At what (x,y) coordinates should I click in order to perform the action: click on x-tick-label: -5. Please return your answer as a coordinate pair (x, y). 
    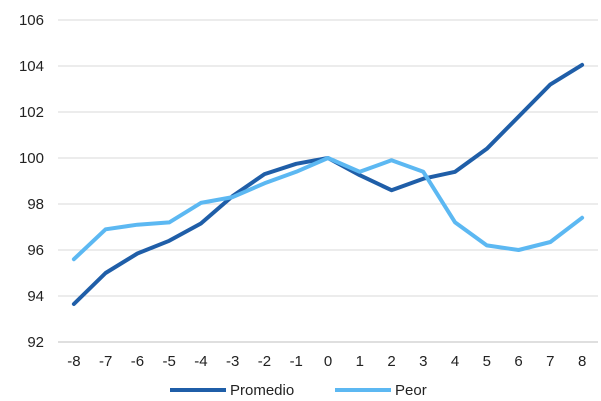
    Looking at the image, I should click on (169, 361).